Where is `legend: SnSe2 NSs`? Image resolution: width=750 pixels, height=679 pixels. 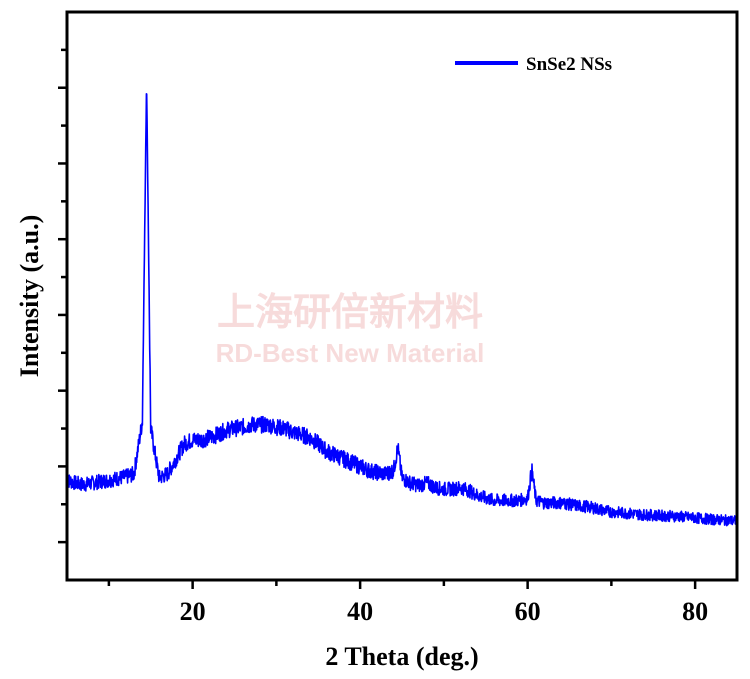 legend: SnSe2 NSs is located at coordinates (533, 64).